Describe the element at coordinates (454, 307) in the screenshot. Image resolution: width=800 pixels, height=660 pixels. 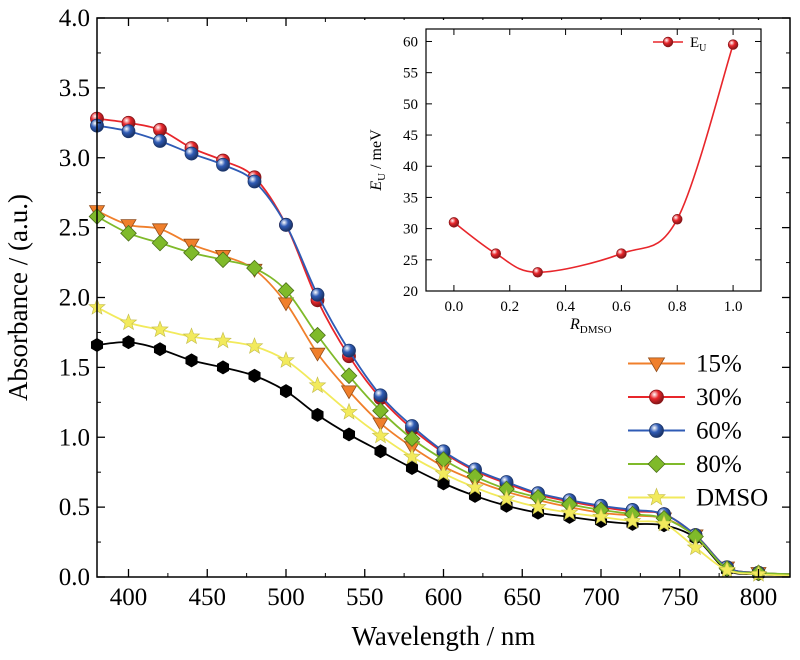
I see `inset-x-tick-label: 0.0` at that location.